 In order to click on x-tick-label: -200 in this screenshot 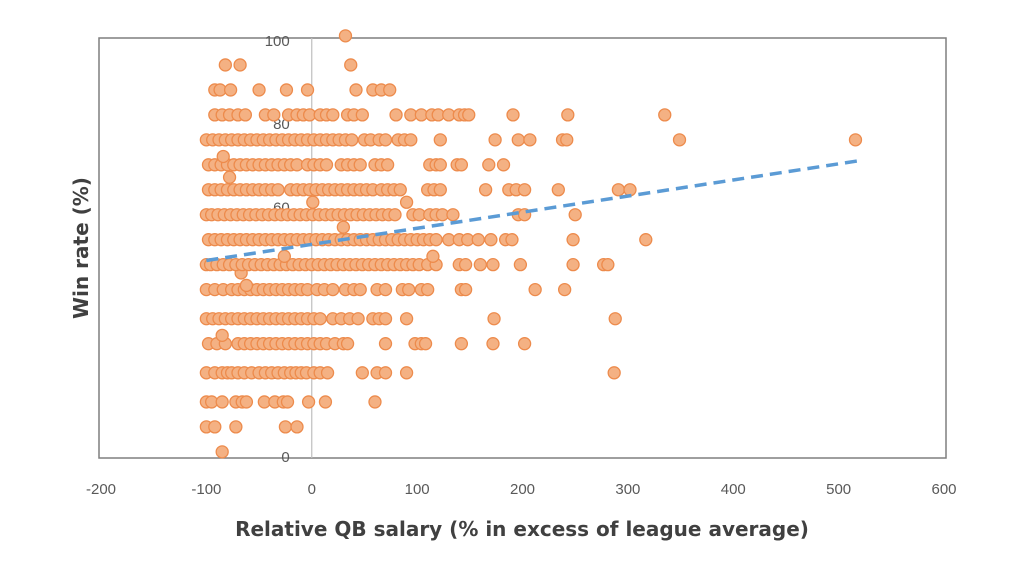, I will do `click(101, 489)`.